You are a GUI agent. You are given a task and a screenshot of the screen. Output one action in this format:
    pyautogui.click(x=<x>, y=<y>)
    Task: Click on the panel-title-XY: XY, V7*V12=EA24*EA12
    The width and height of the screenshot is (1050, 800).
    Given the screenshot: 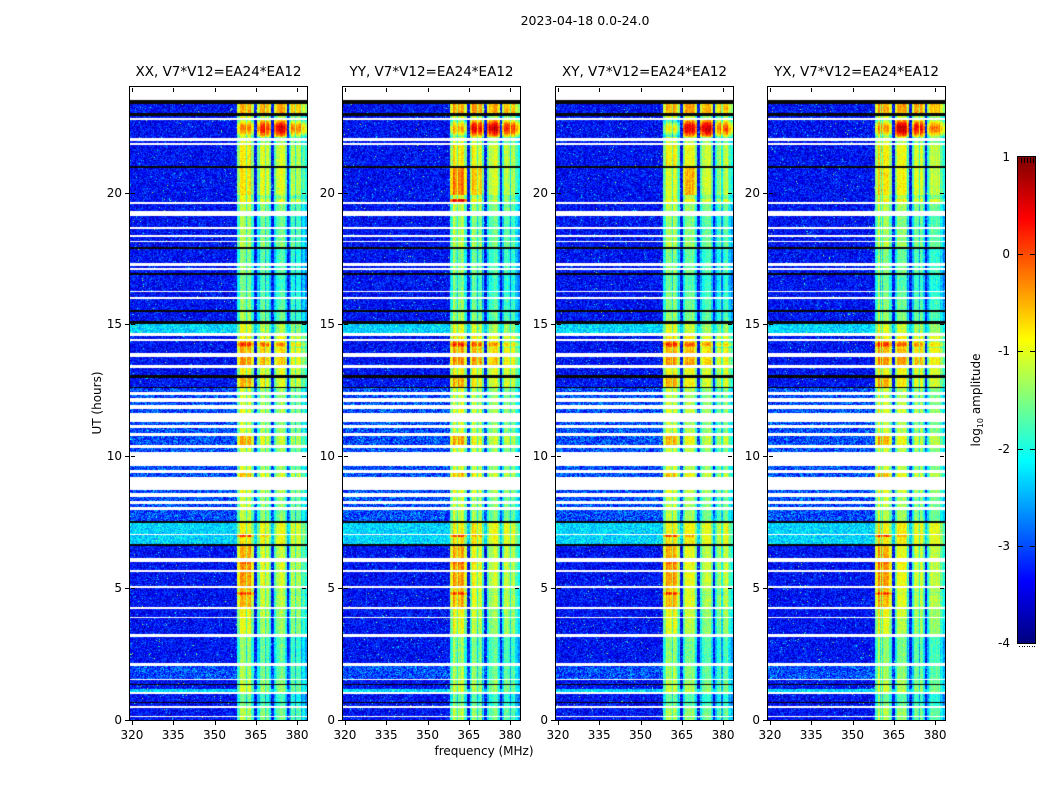 What is the action you would take?
    pyautogui.click(x=644, y=72)
    